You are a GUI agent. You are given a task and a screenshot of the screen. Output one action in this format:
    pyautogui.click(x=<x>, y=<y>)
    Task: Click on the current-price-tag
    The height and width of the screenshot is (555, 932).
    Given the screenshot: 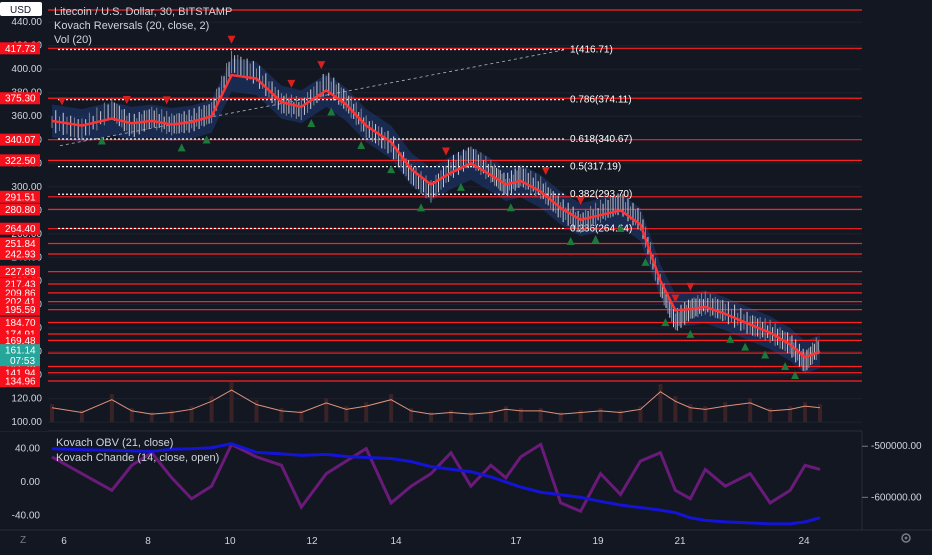 What is the action you would take?
    pyautogui.click(x=20, y=355)
    